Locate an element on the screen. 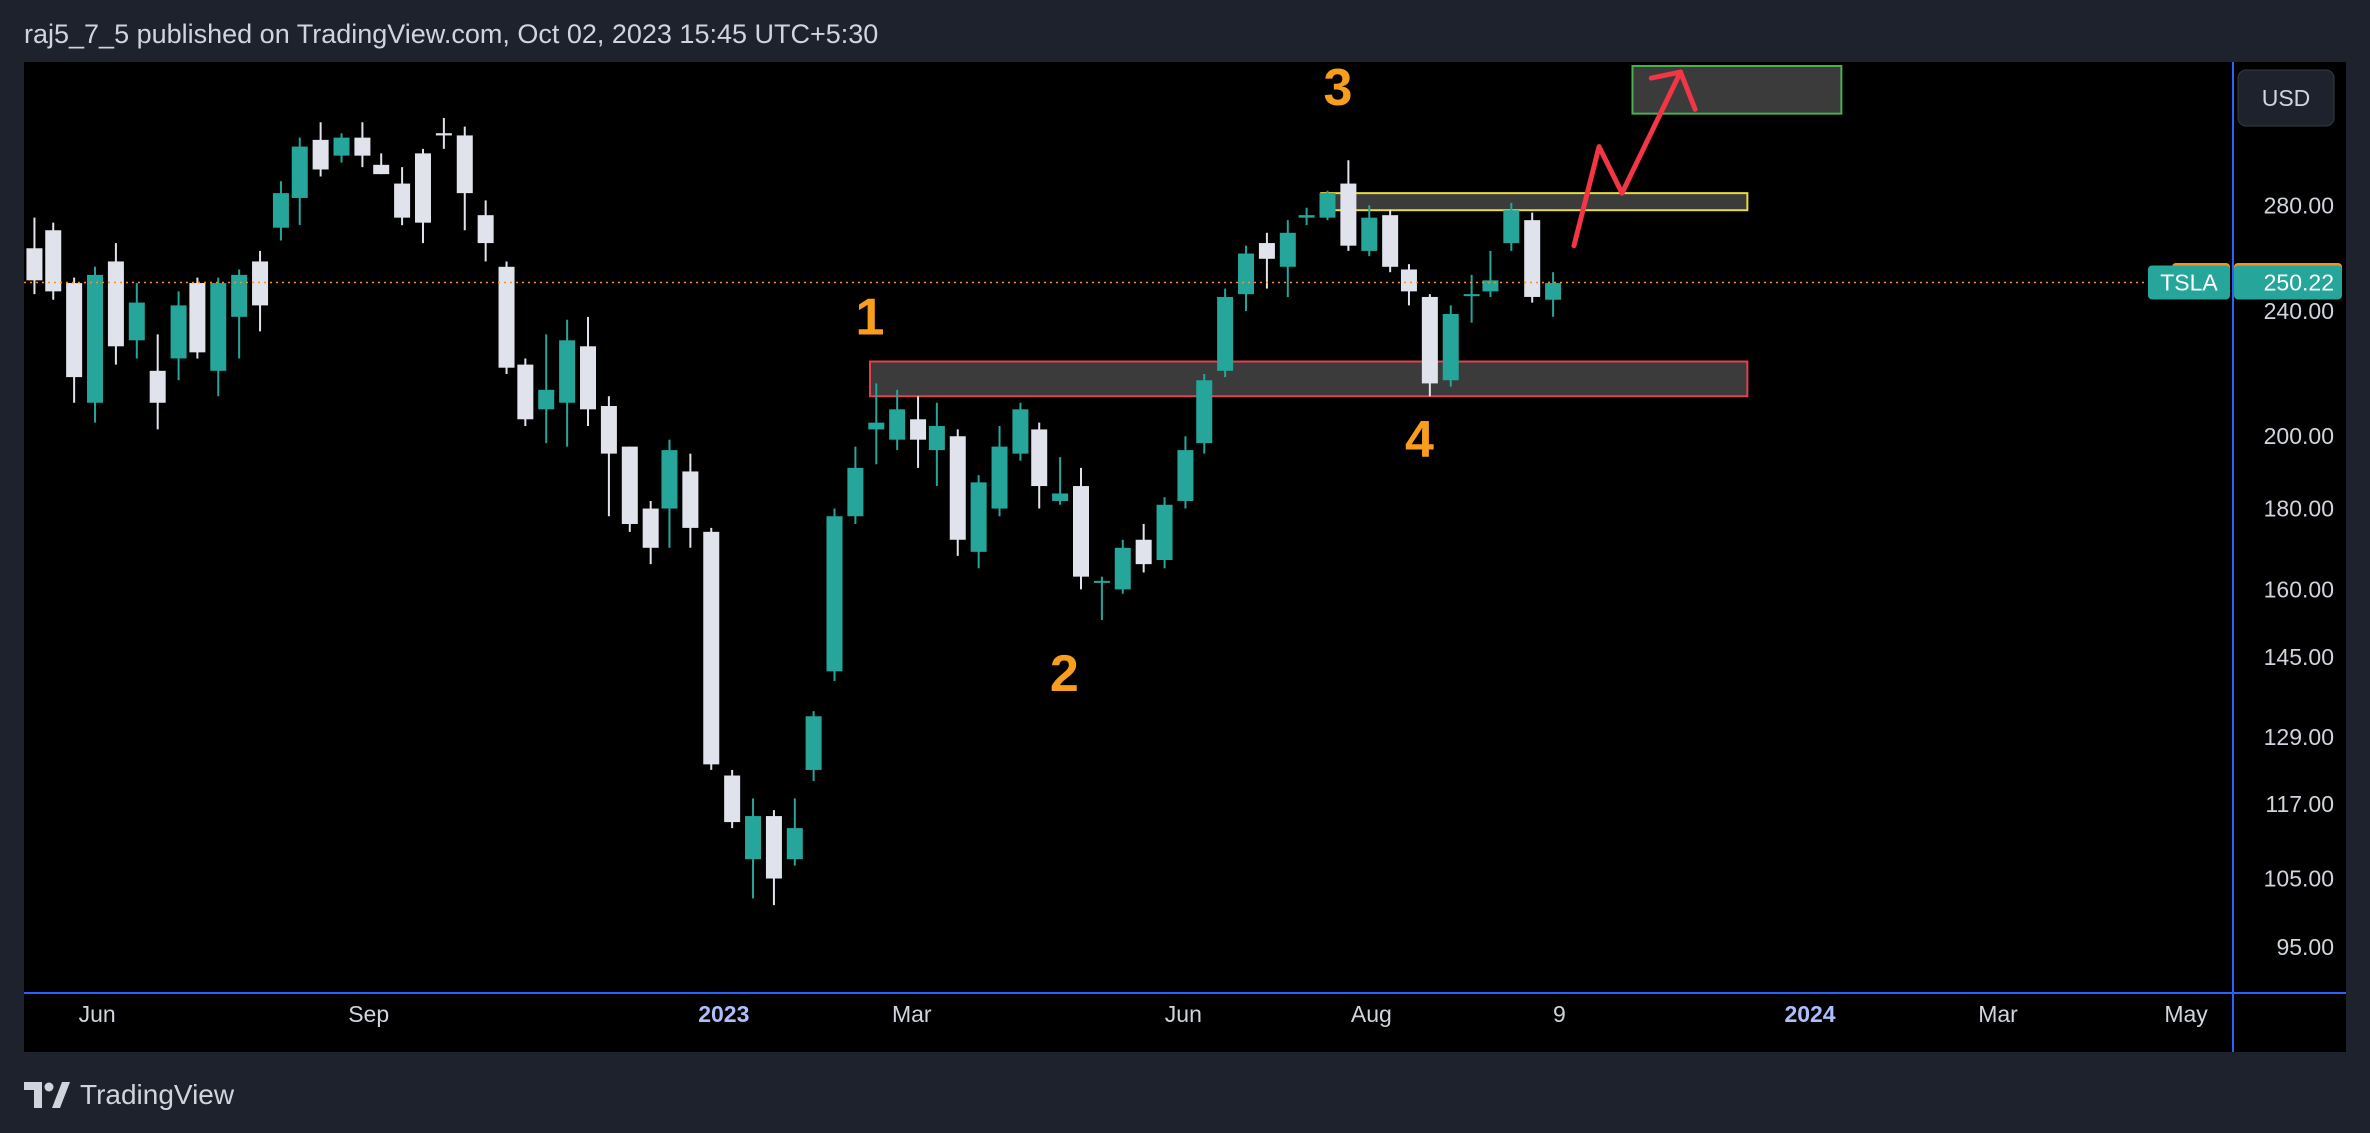 This screenshot has width=2370, height=1133. price-tick-label: 180.00 is located at coordinates (2299, 509).